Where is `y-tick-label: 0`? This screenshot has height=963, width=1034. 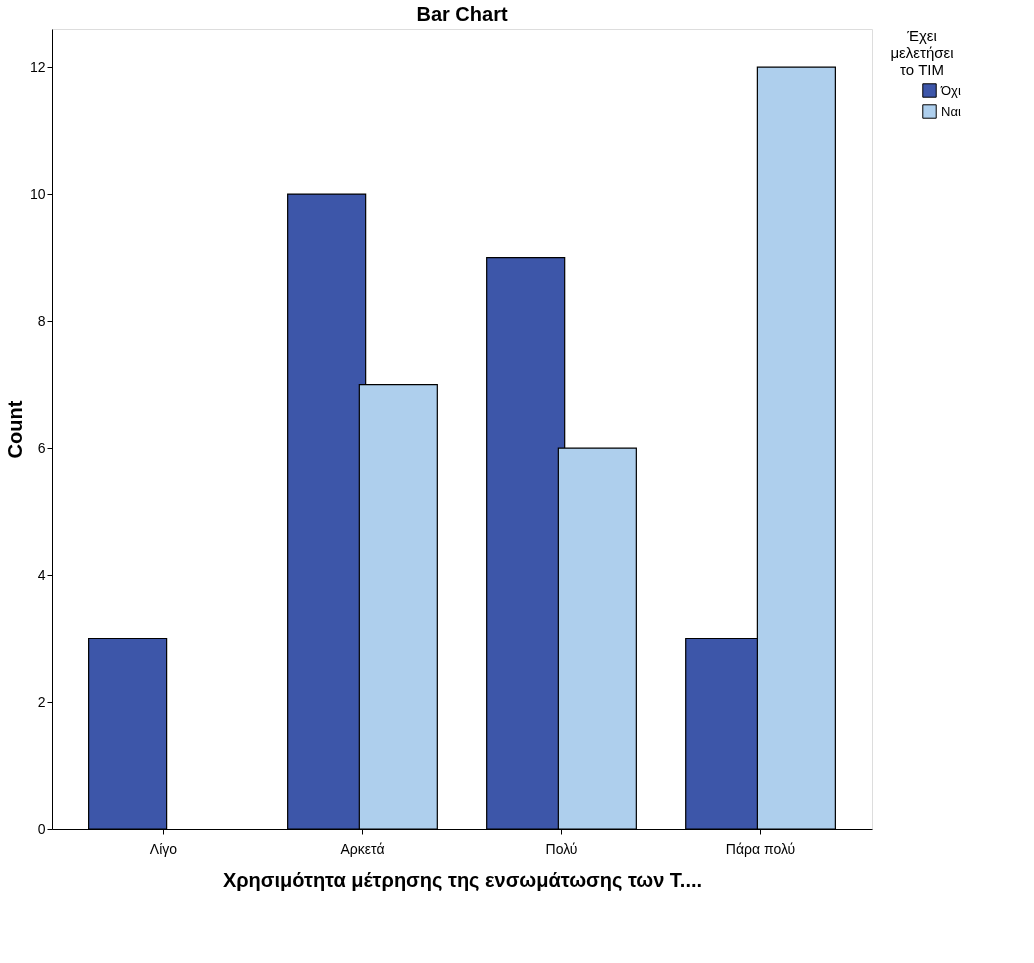
y-tick-label: 0 is located at coordinates (41, 828).